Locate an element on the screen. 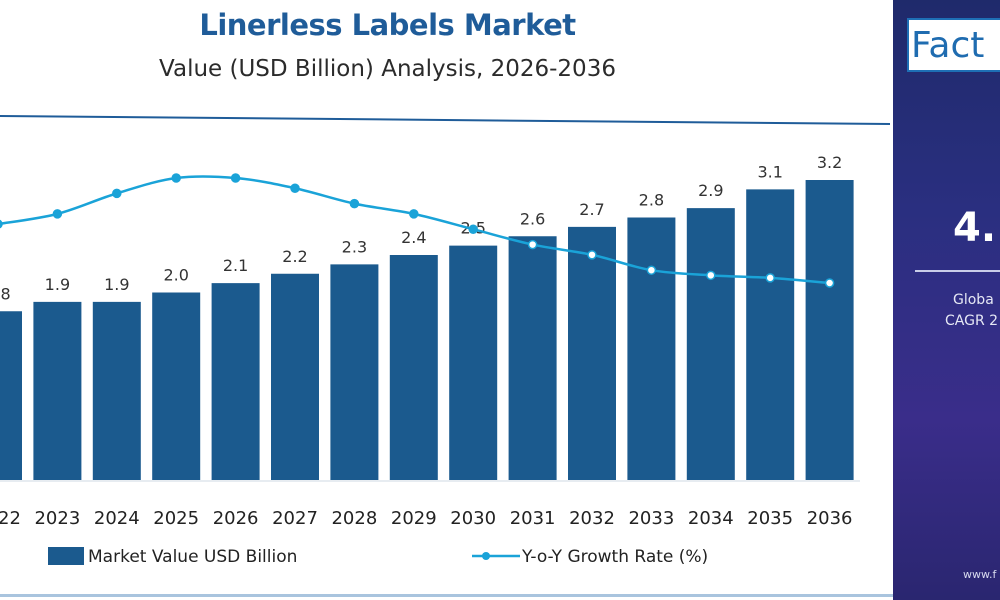 This screenshot has height=600, width=1000. bar-label-2035: 3.1 is located at coordinates (769, 171).